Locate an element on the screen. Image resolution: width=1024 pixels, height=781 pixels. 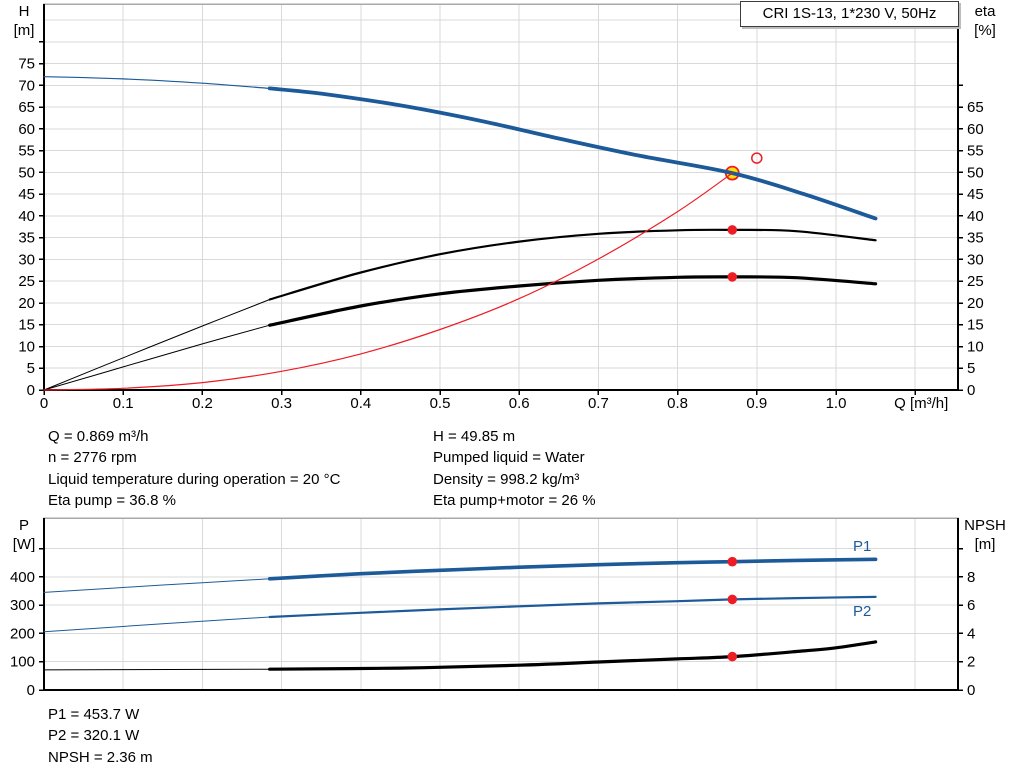
right-axis-tick-label: 4 is located at coordinates (971, 633).